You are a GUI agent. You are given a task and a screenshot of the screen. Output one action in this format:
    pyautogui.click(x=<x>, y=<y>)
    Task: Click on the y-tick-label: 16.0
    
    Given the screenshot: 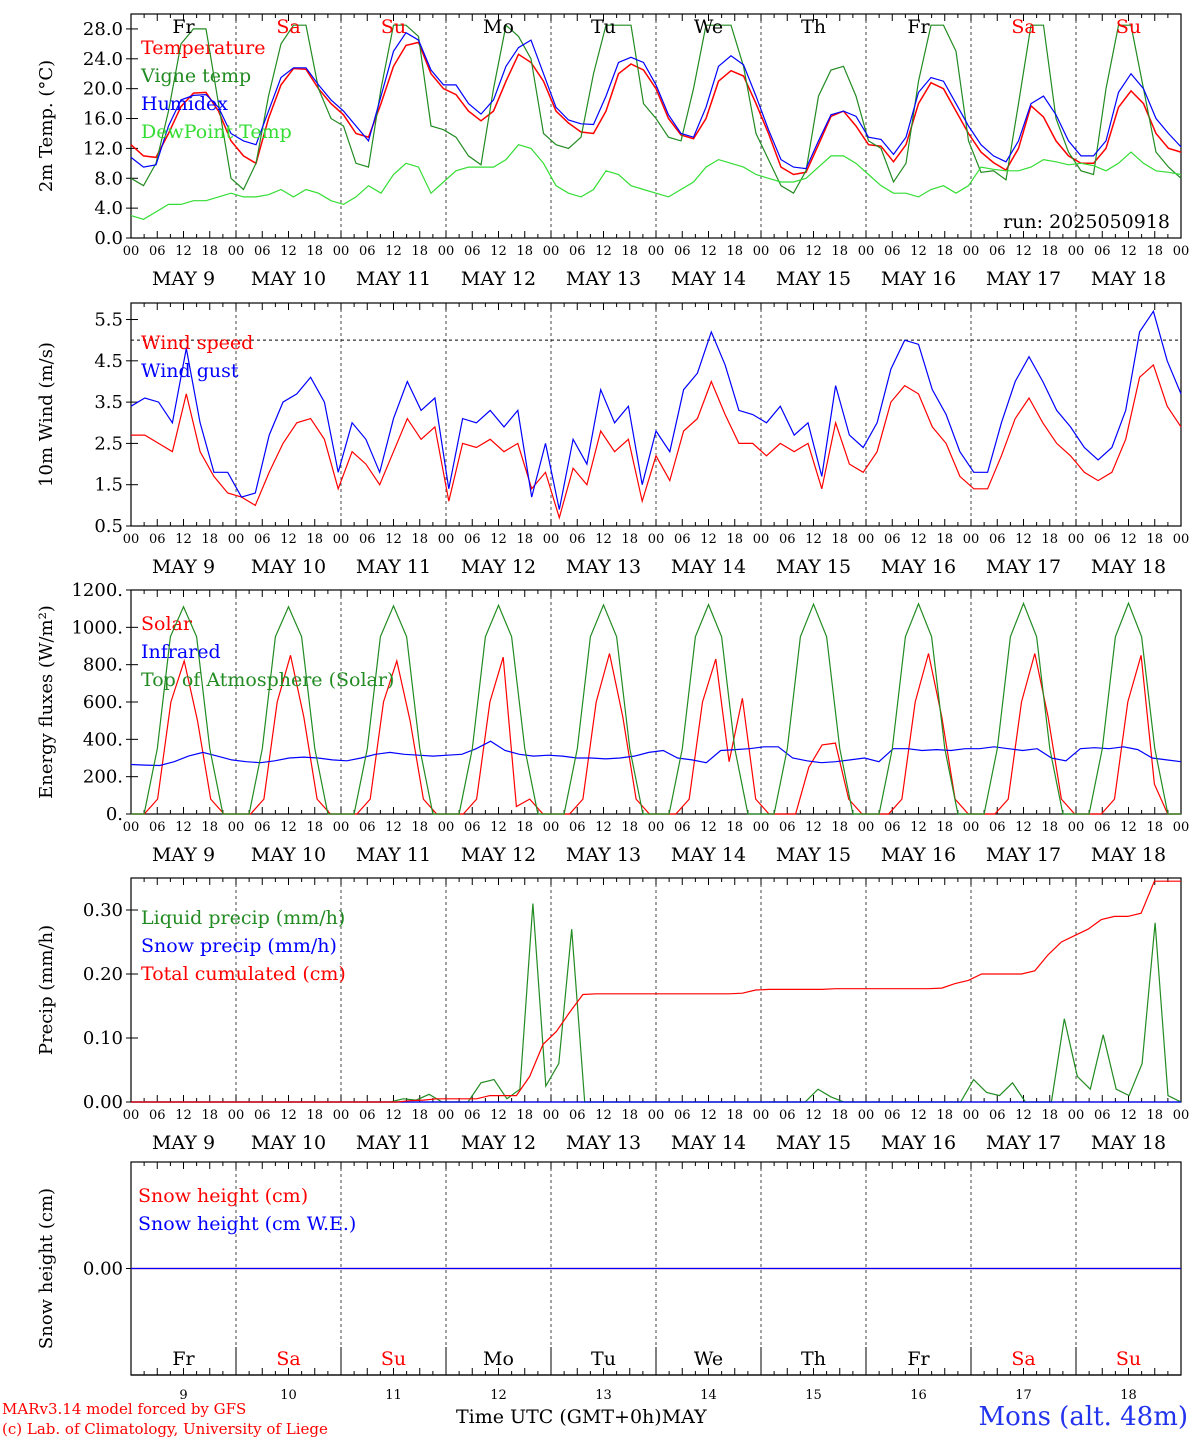 What is the action you would take?
    pyautogui.click(x=103, y=119)
    